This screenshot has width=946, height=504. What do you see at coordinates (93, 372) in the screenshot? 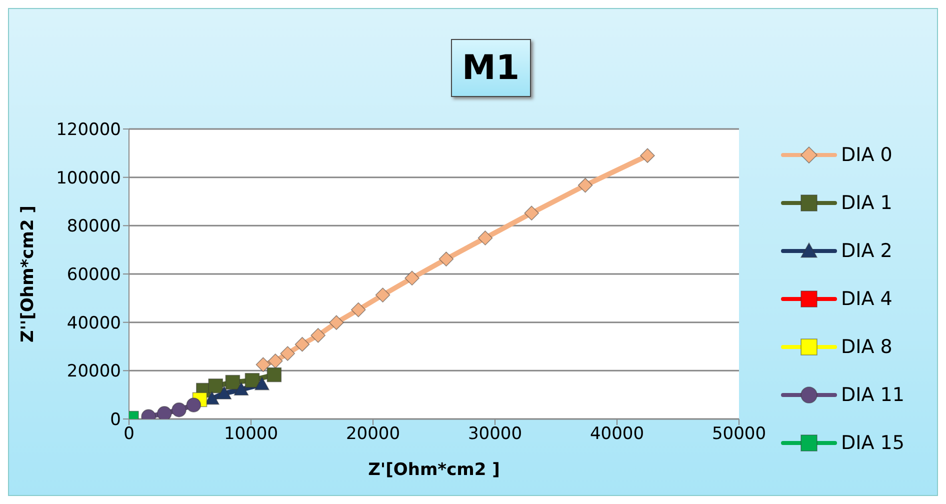
I see `y-tick-label: 20000` at bounding box center [93, 372].